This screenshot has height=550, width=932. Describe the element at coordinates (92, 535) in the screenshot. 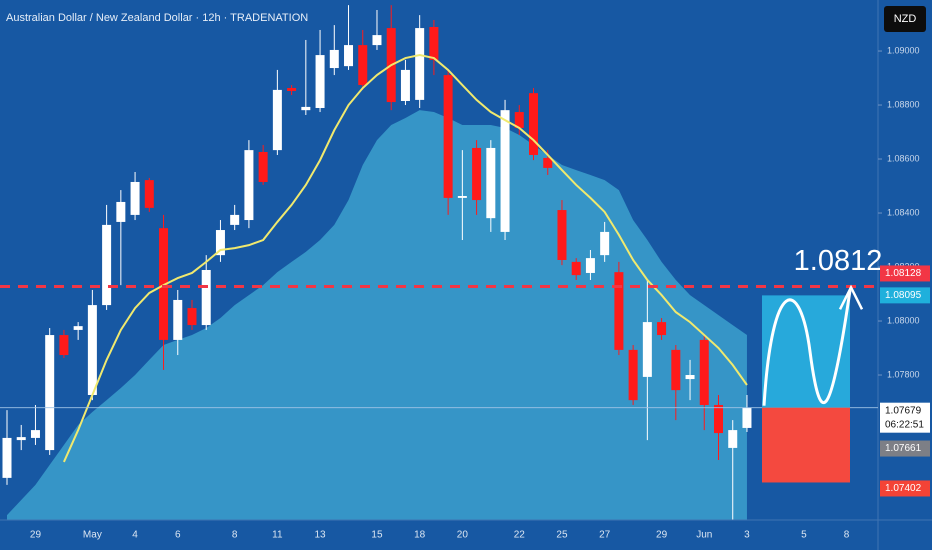

I see `x-tick-label: May` at that location.